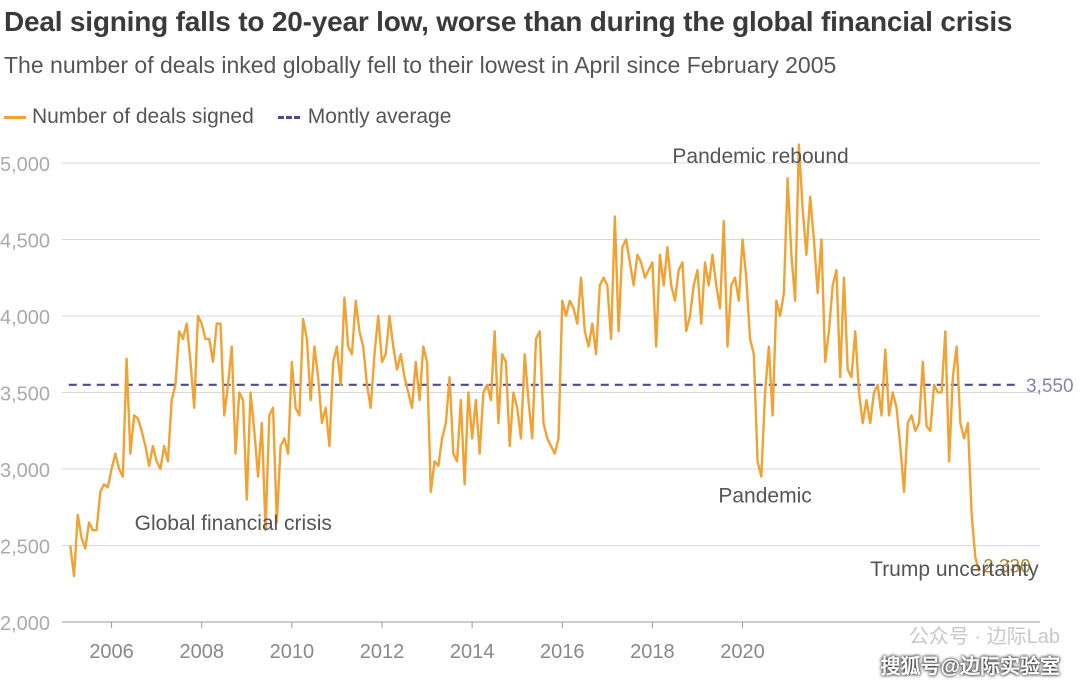 The height and width of the screenshot is (686, 1080). I want to click on legend-swatch-average, so click(288, 117).